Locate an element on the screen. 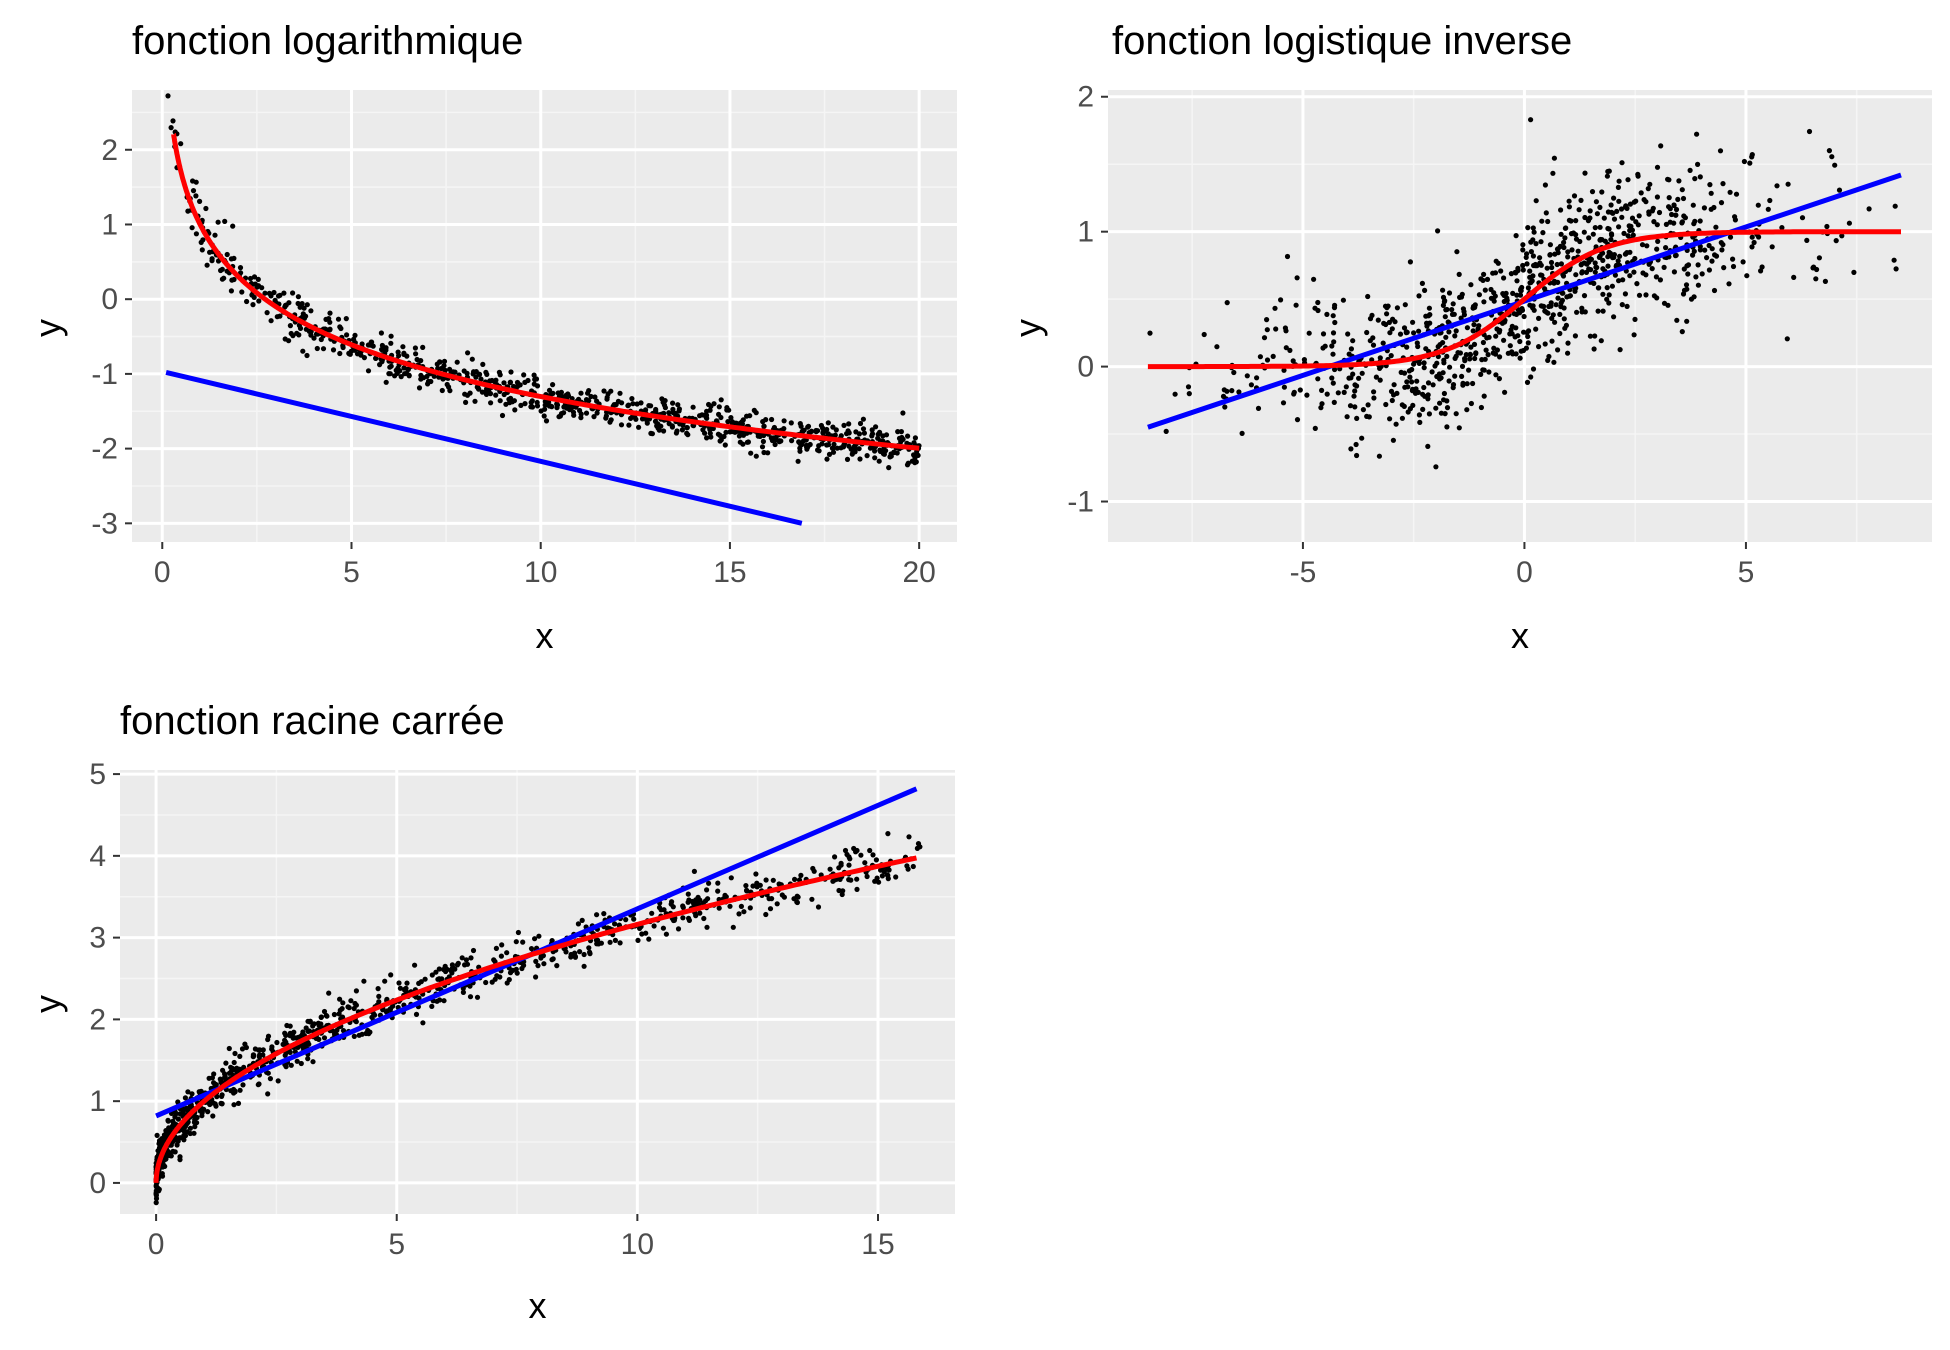  plot-panel is located at coordinates (537, 992).